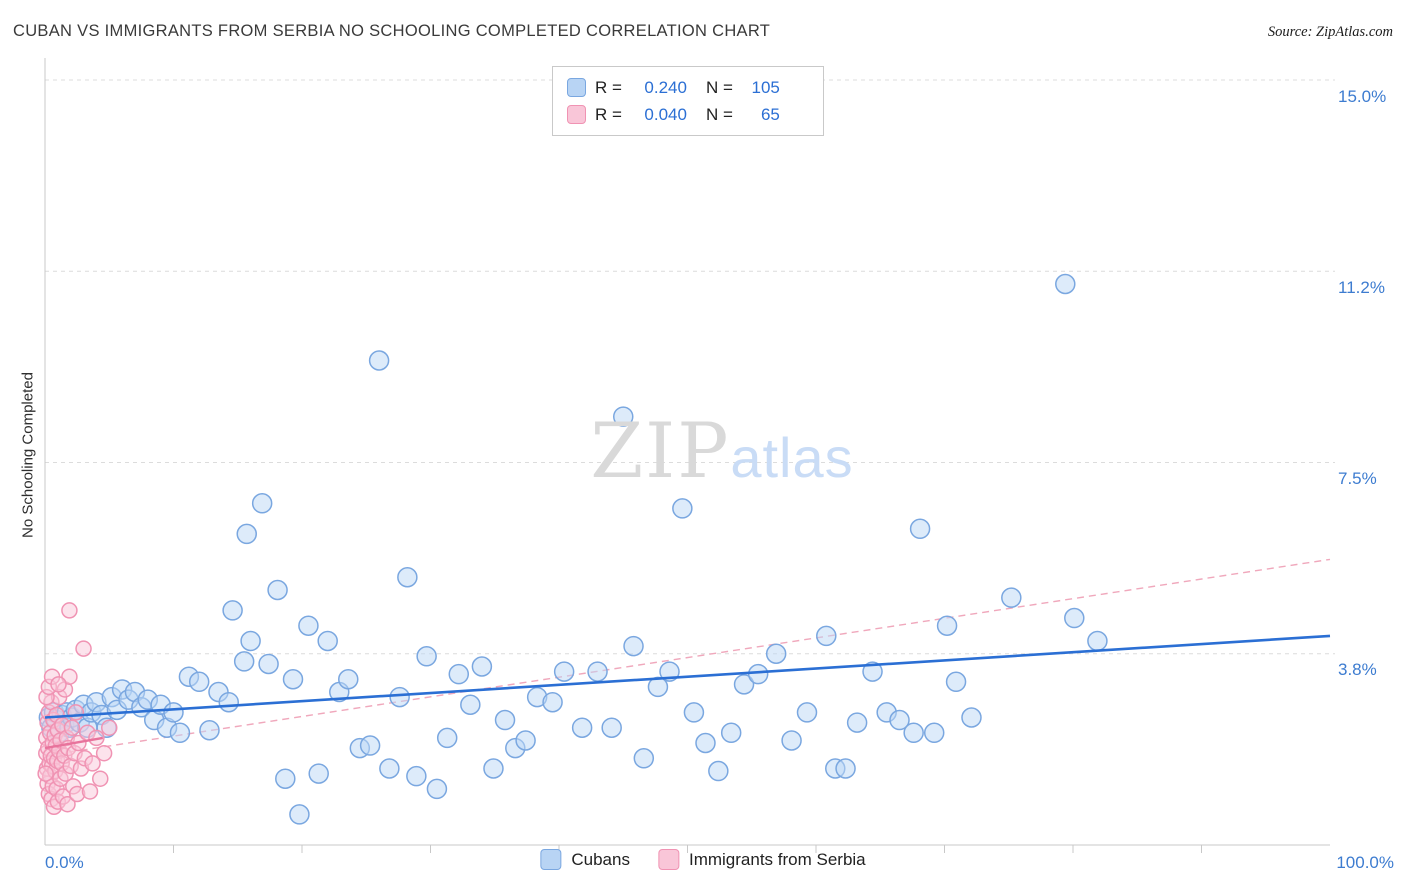  Describe the element at coordinates (74, 743) in the screenshot. I see `serbia-trend-line-solid` at that location.